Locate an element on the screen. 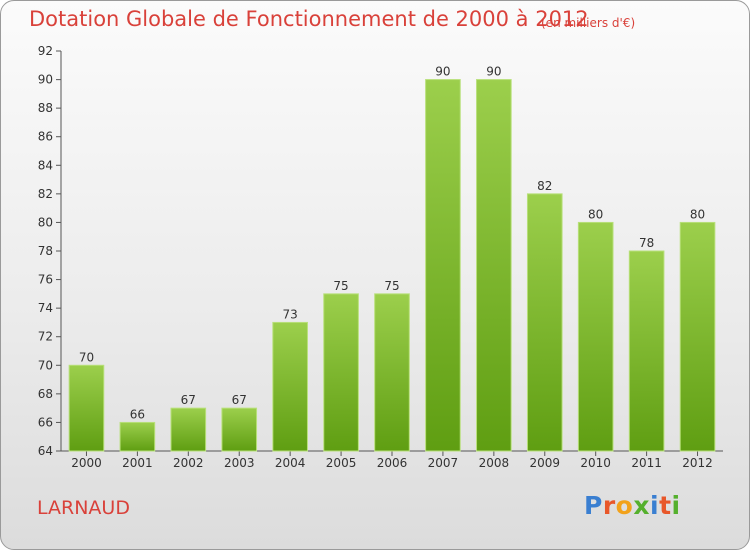  x-tick-label-2008: 2008 is located at coordinates (494, 463).